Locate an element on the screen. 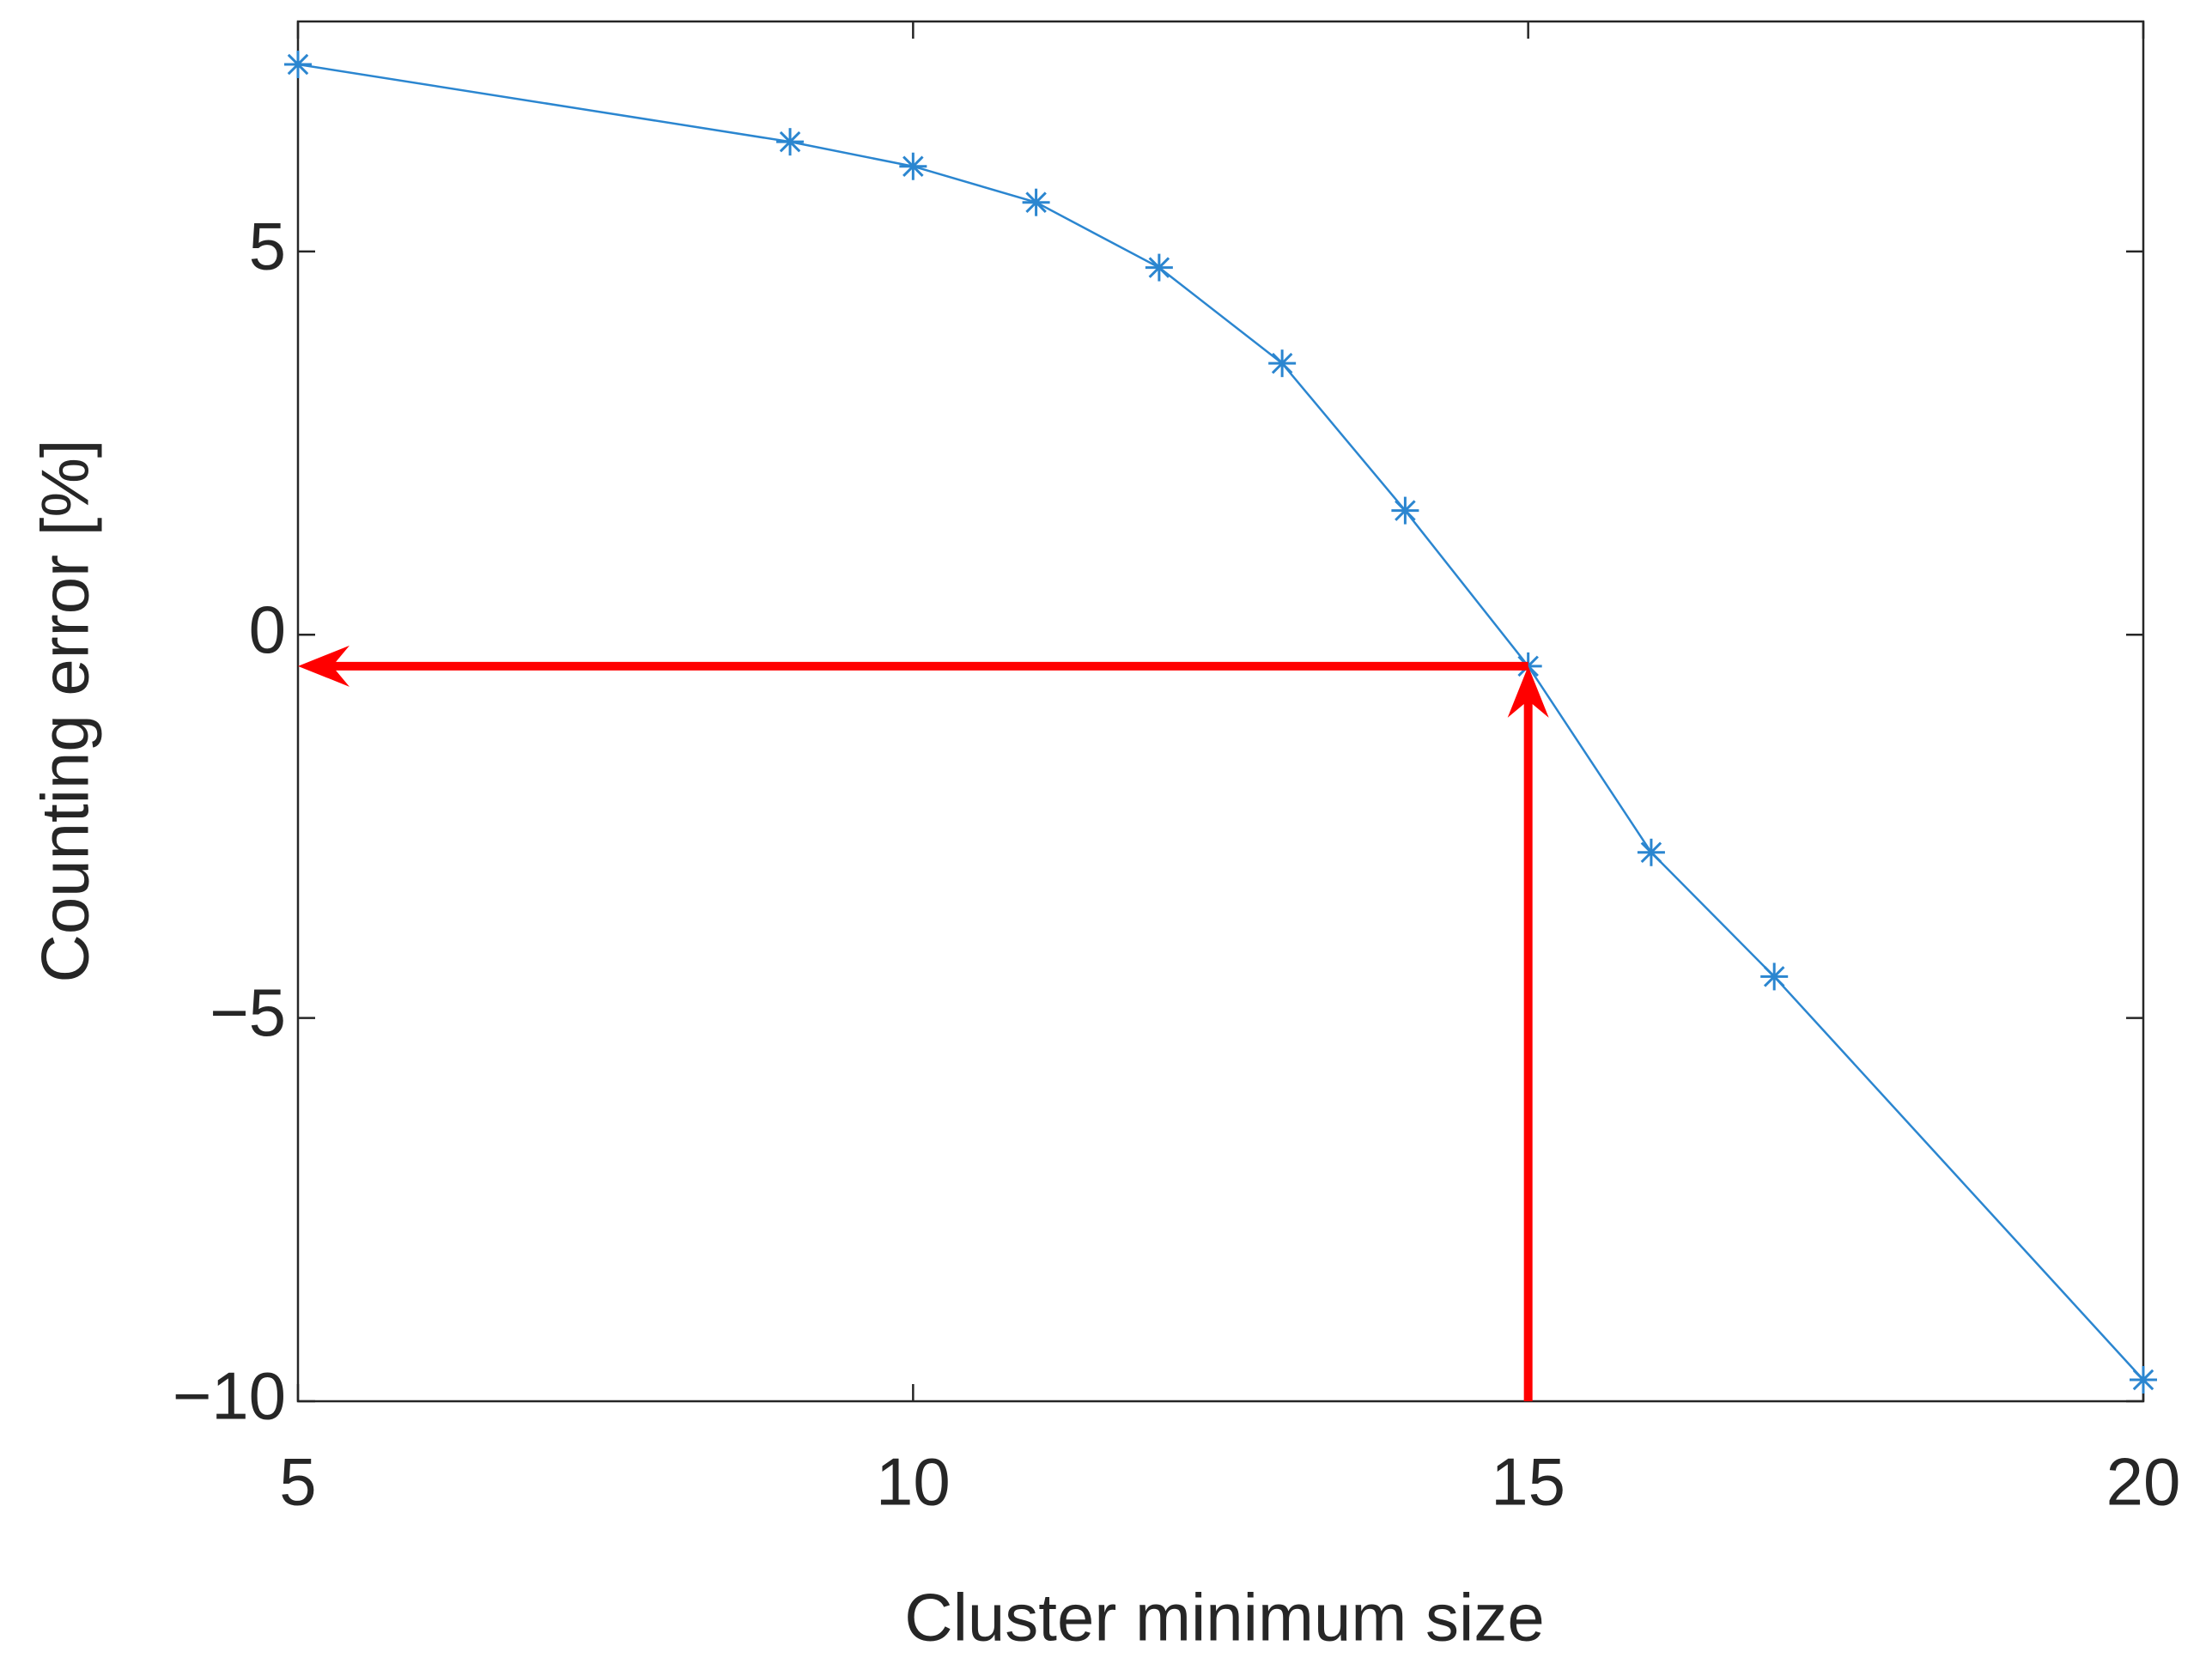 Image resolution: width=2212 pixels, height=1670 pixels. x-tick-label: 5 is located at coordinates (298, 1482).